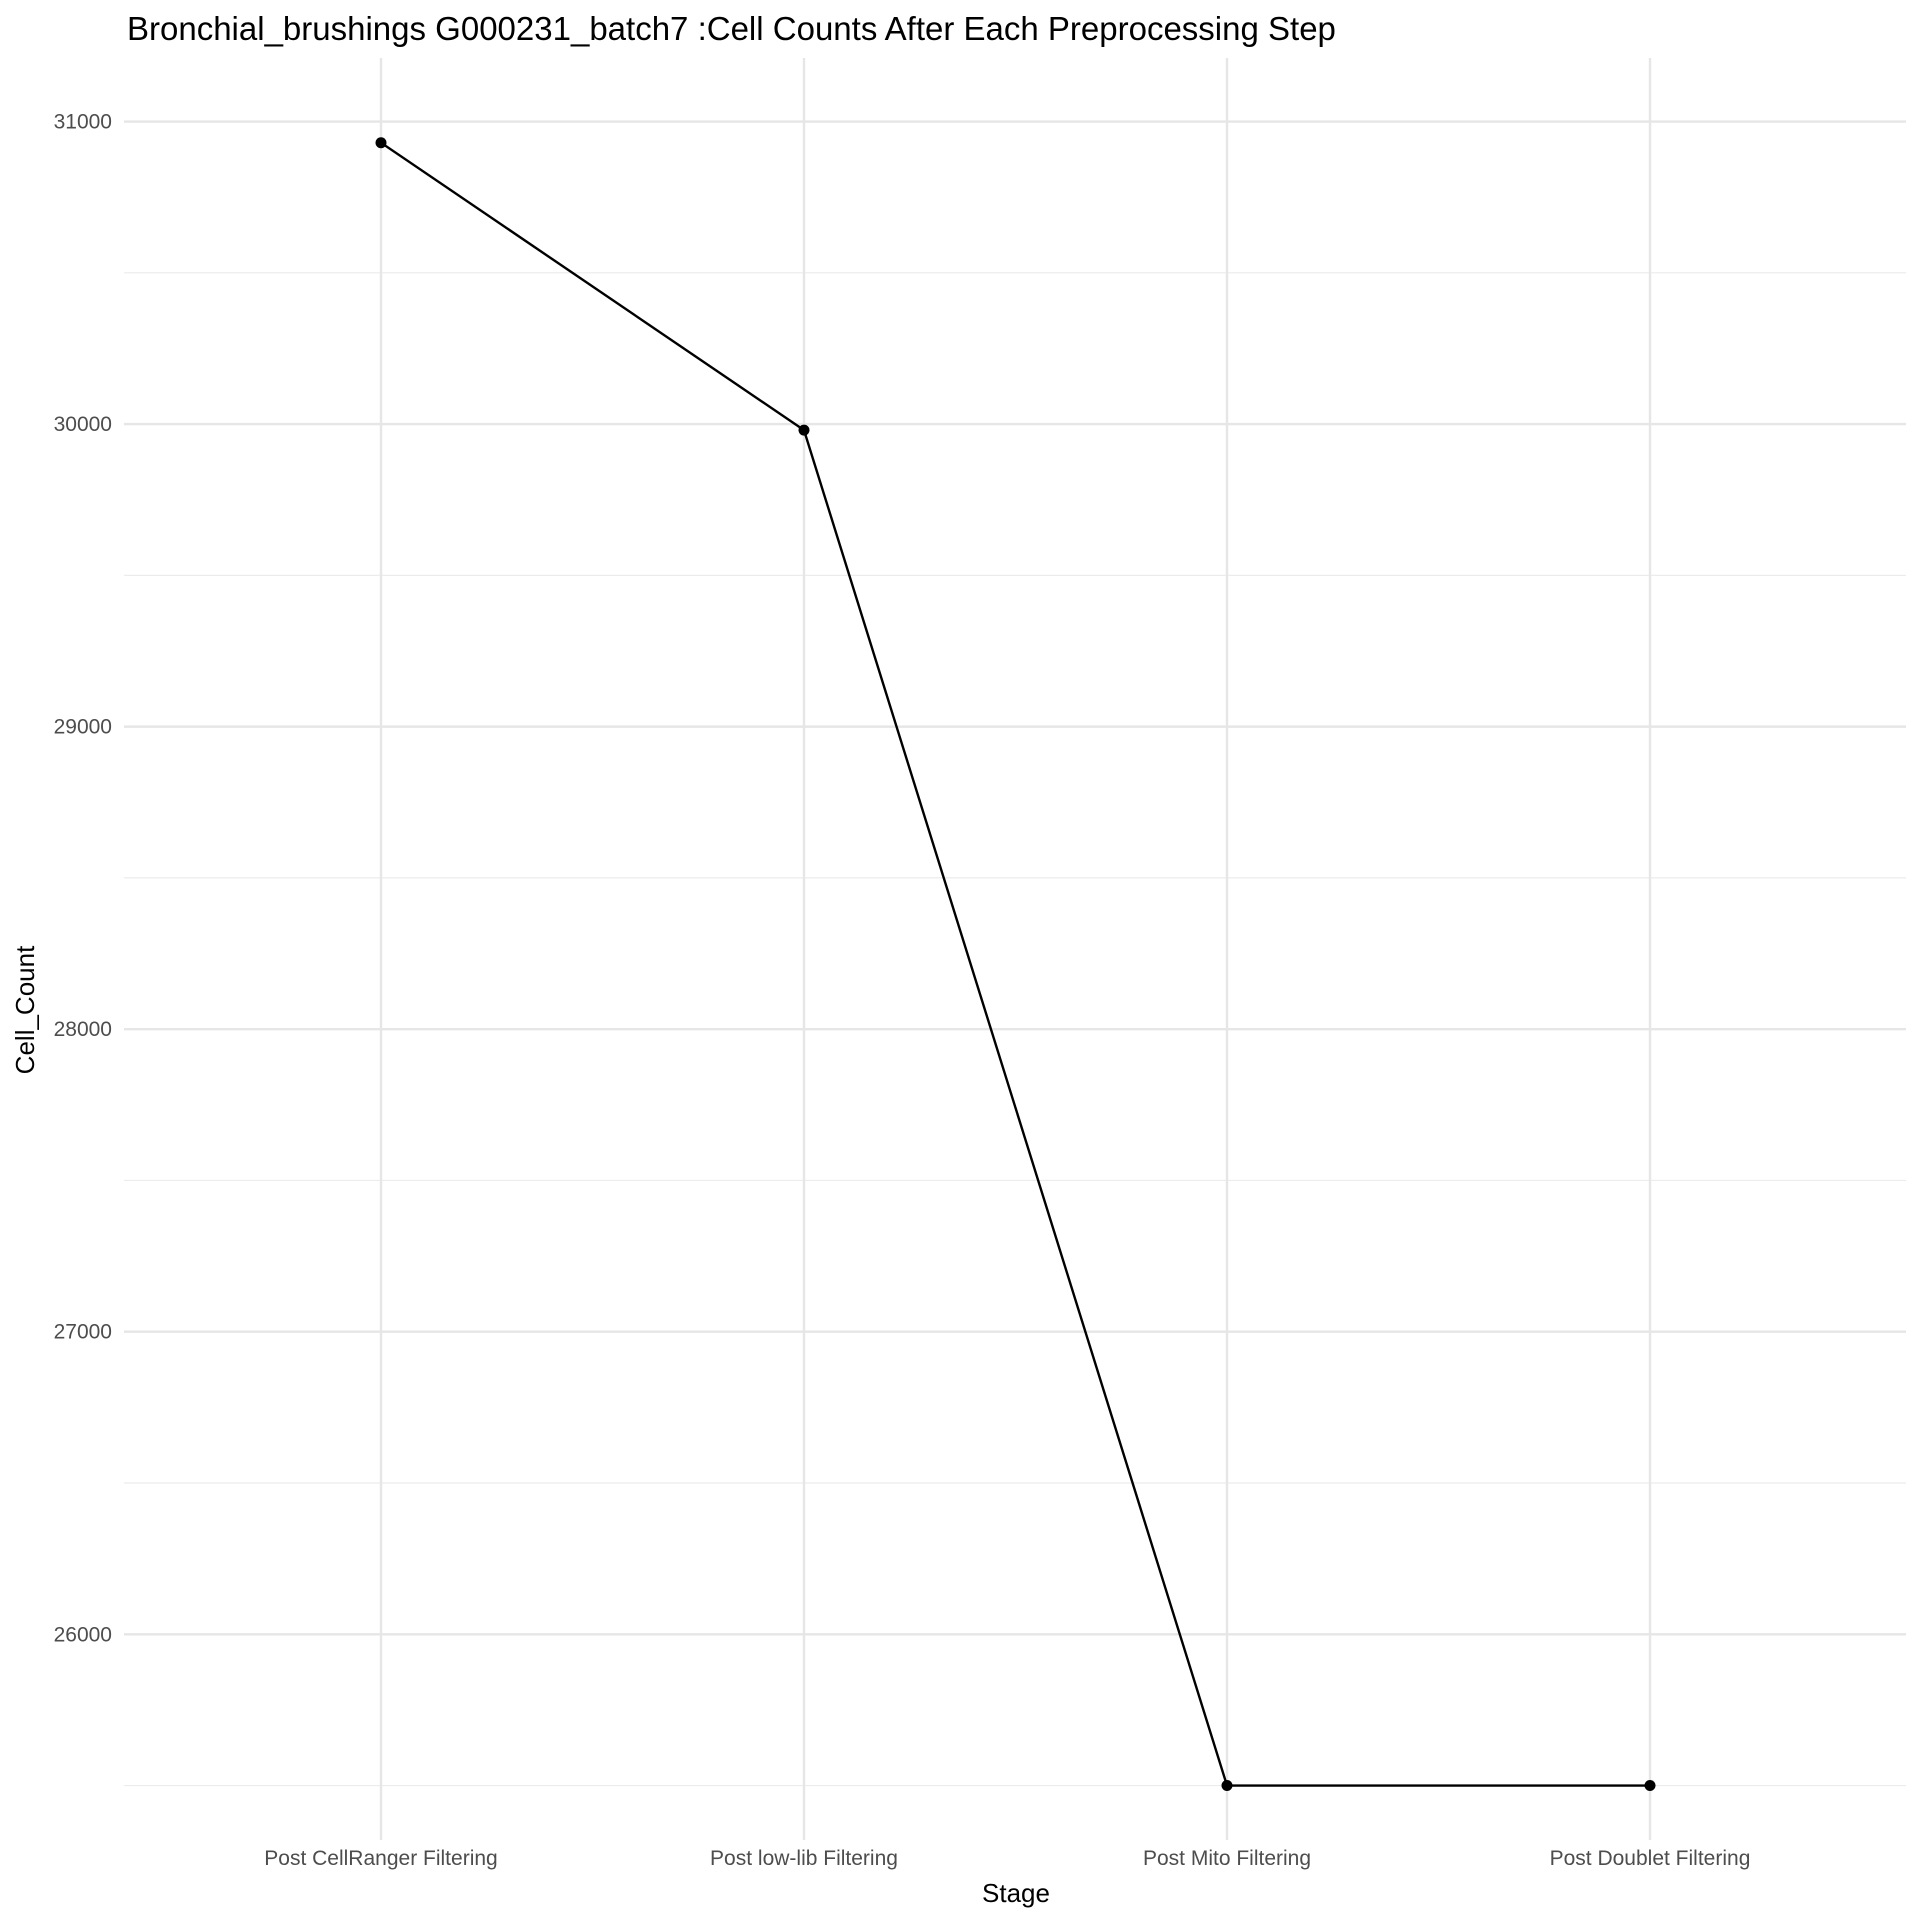  Describe the element at coordinates (1650, 1858) in the screenshot. I see `x-tick-label: Post Doublet Filtering` at that location.